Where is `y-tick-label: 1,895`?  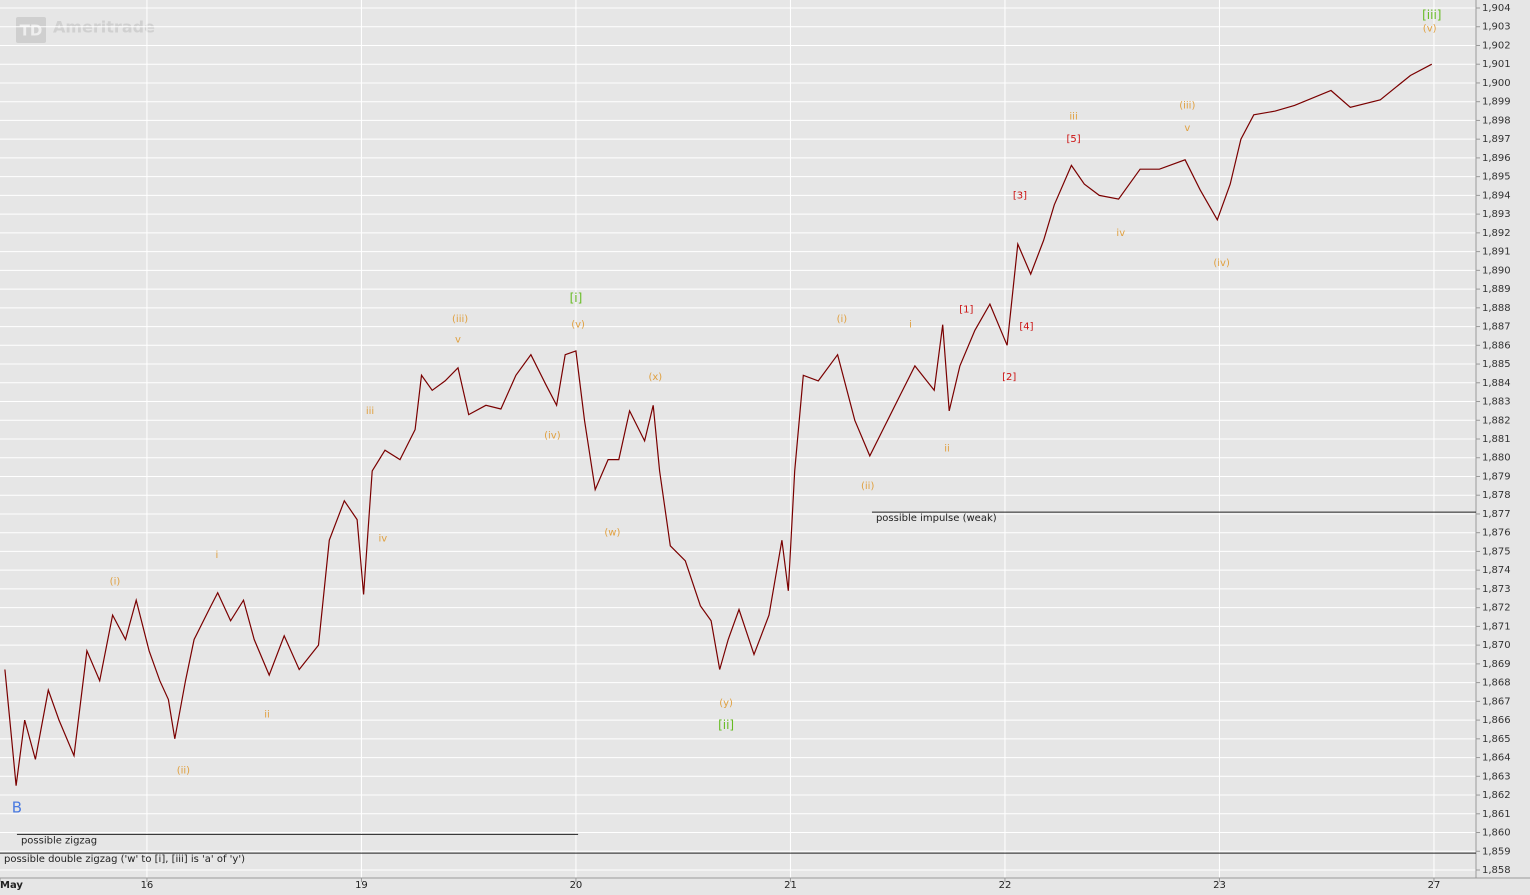
y-tick-label: 1,895 is located at coordinates (1496, 177).